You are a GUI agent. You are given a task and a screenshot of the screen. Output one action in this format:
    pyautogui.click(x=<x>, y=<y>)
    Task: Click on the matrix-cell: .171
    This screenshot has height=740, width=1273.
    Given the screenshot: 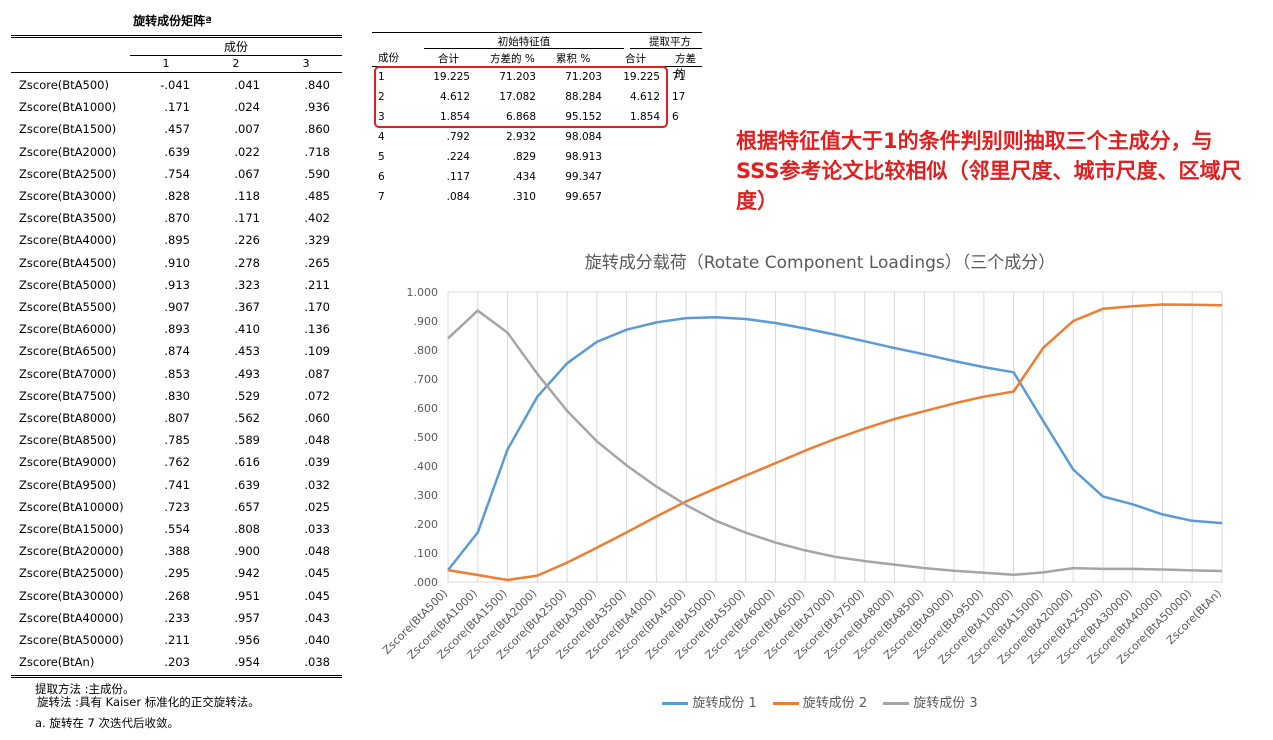 What is the action you would take?
    pyautogui.click(x=247, y=218)
    